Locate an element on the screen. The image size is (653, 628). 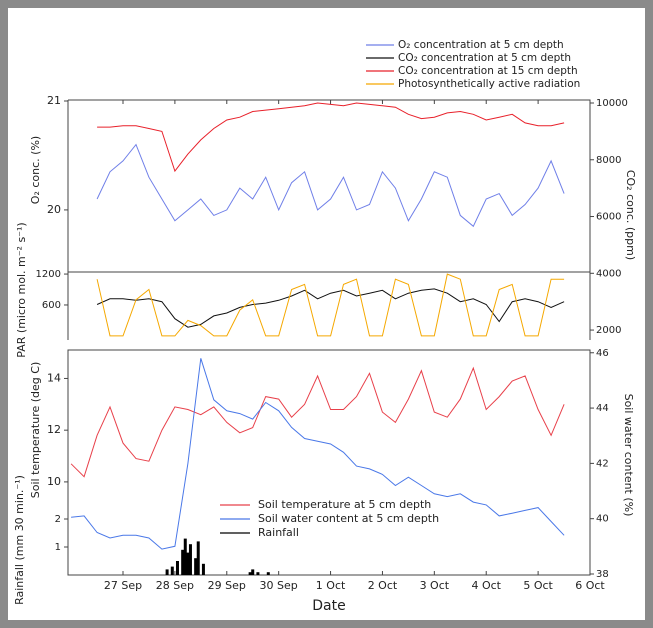
y2-tick-label: 2000 is located at coordinates (608, 330).